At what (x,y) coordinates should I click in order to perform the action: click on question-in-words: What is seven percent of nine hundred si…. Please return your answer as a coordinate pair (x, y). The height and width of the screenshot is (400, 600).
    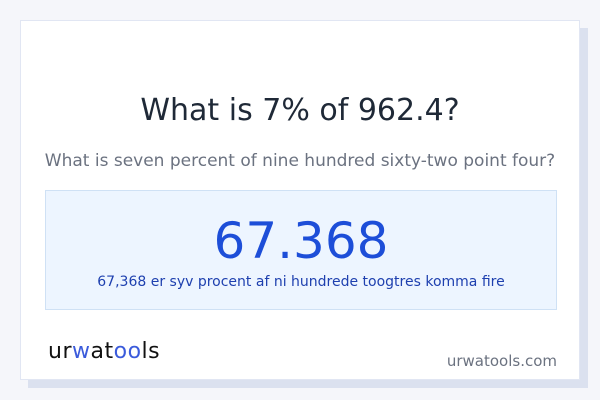
    Looking at the image, I should click on (300, 161).